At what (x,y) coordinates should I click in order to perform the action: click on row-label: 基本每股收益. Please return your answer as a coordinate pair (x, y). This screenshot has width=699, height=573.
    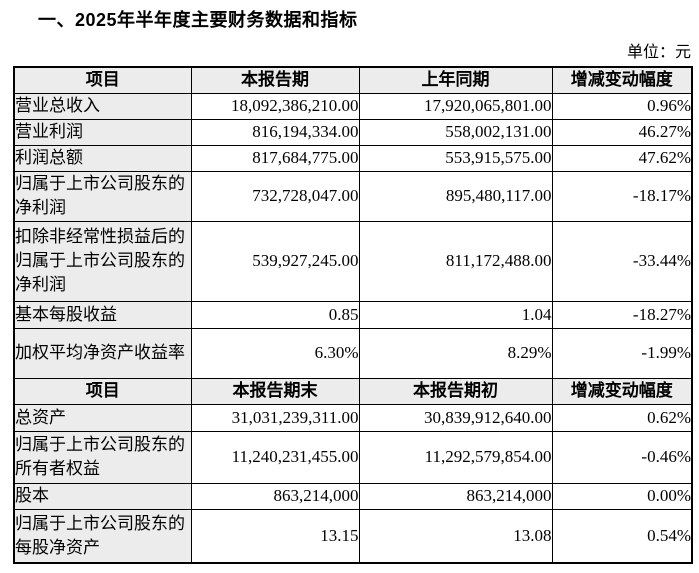
    Looking at the image, I should click on (102, 314).